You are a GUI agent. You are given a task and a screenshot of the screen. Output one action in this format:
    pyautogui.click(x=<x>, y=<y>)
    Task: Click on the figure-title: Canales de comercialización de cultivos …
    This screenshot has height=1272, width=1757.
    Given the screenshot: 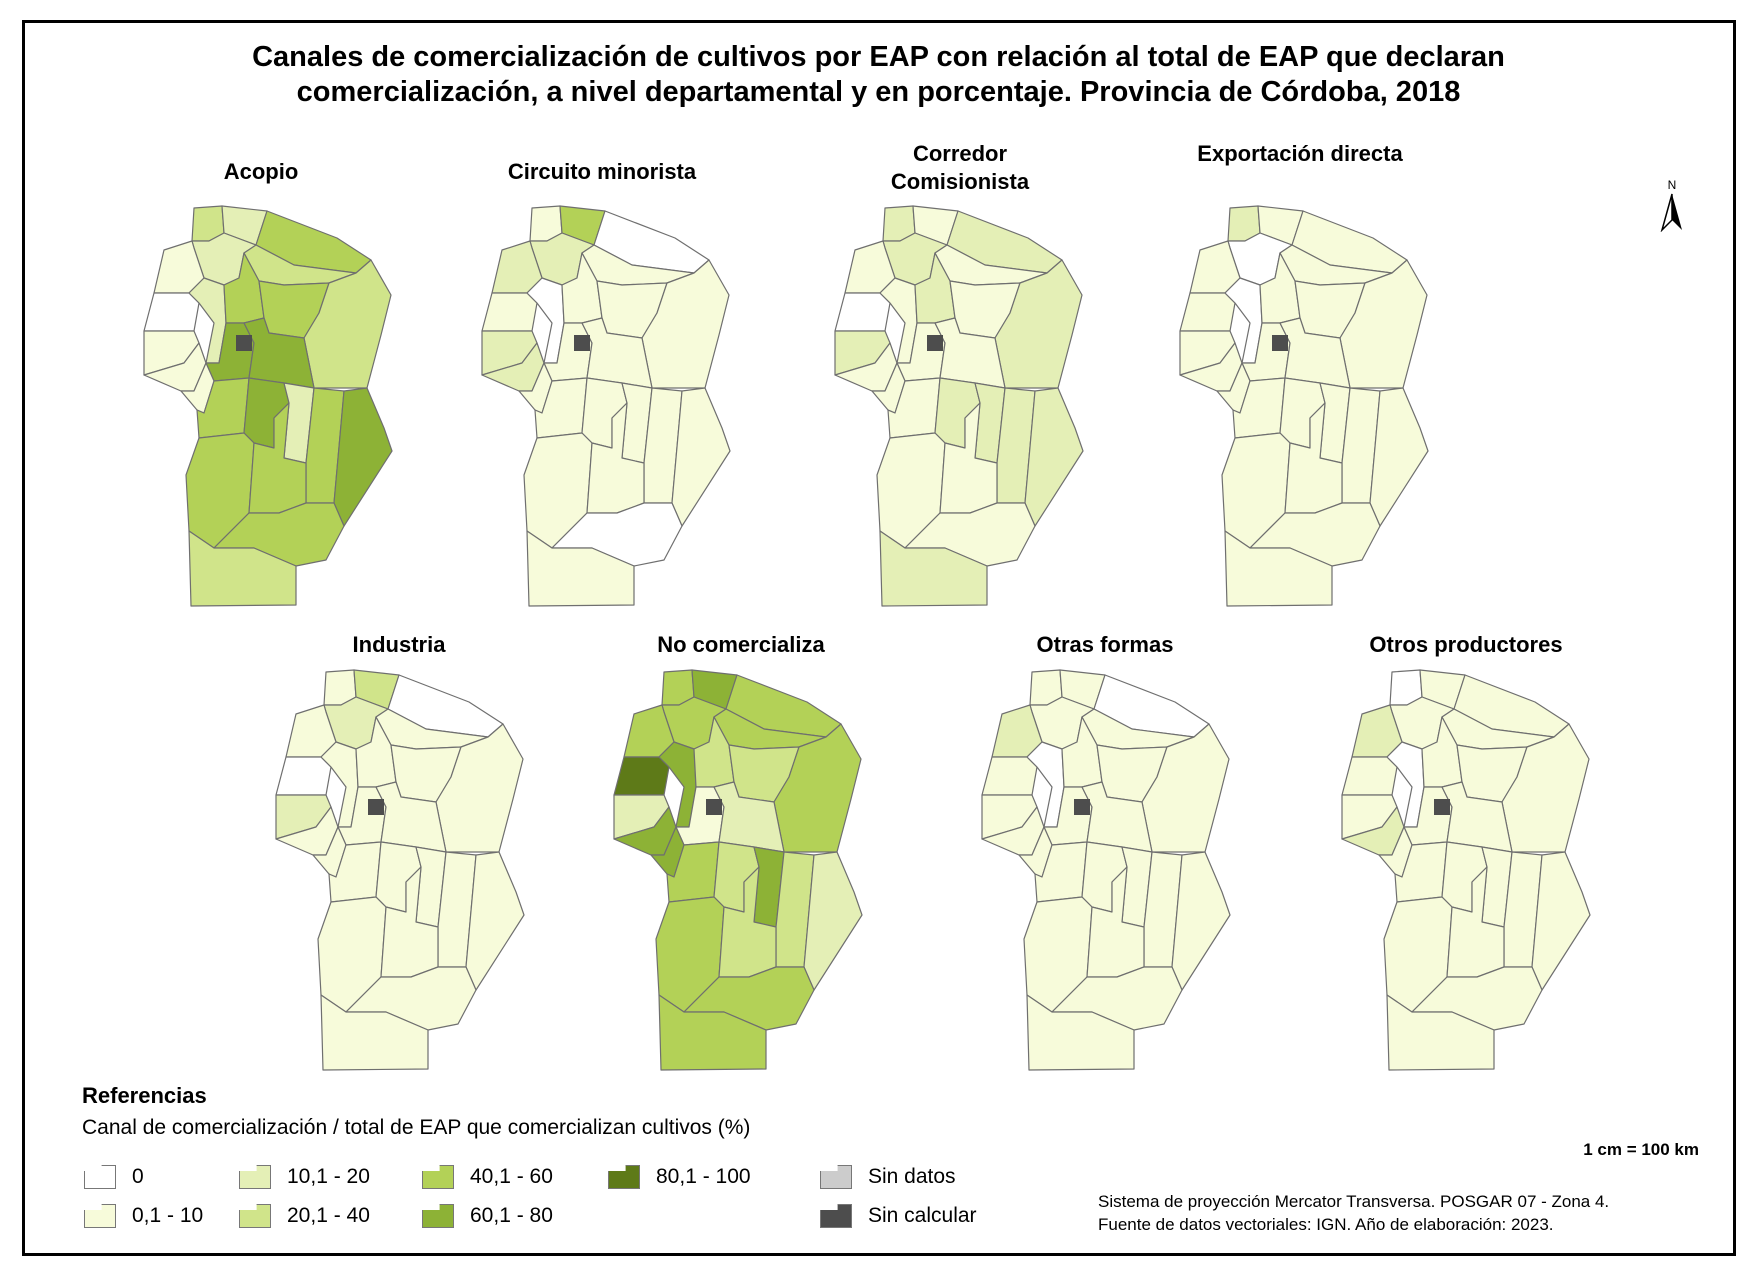 What is the action you would take?
    pyautogui.click(x=878, y=75)
    